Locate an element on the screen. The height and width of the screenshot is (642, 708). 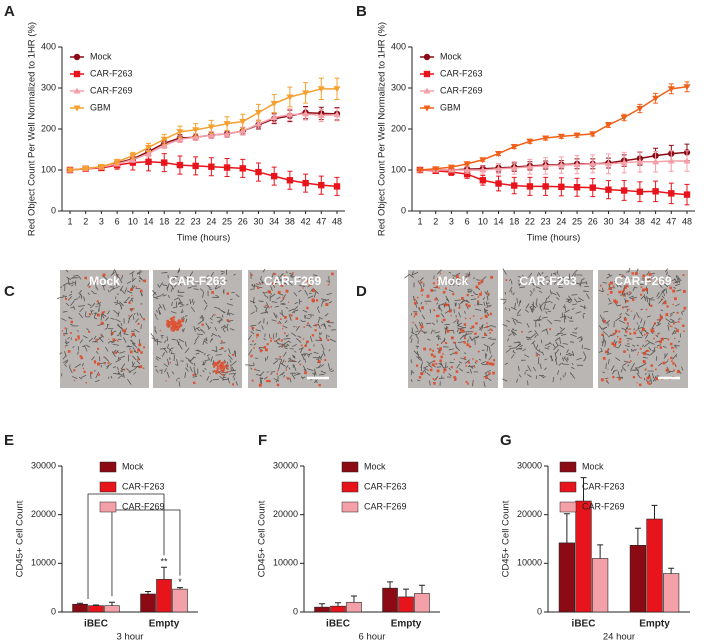
x-tick-label: 10 is located at coordinates (483, 221).